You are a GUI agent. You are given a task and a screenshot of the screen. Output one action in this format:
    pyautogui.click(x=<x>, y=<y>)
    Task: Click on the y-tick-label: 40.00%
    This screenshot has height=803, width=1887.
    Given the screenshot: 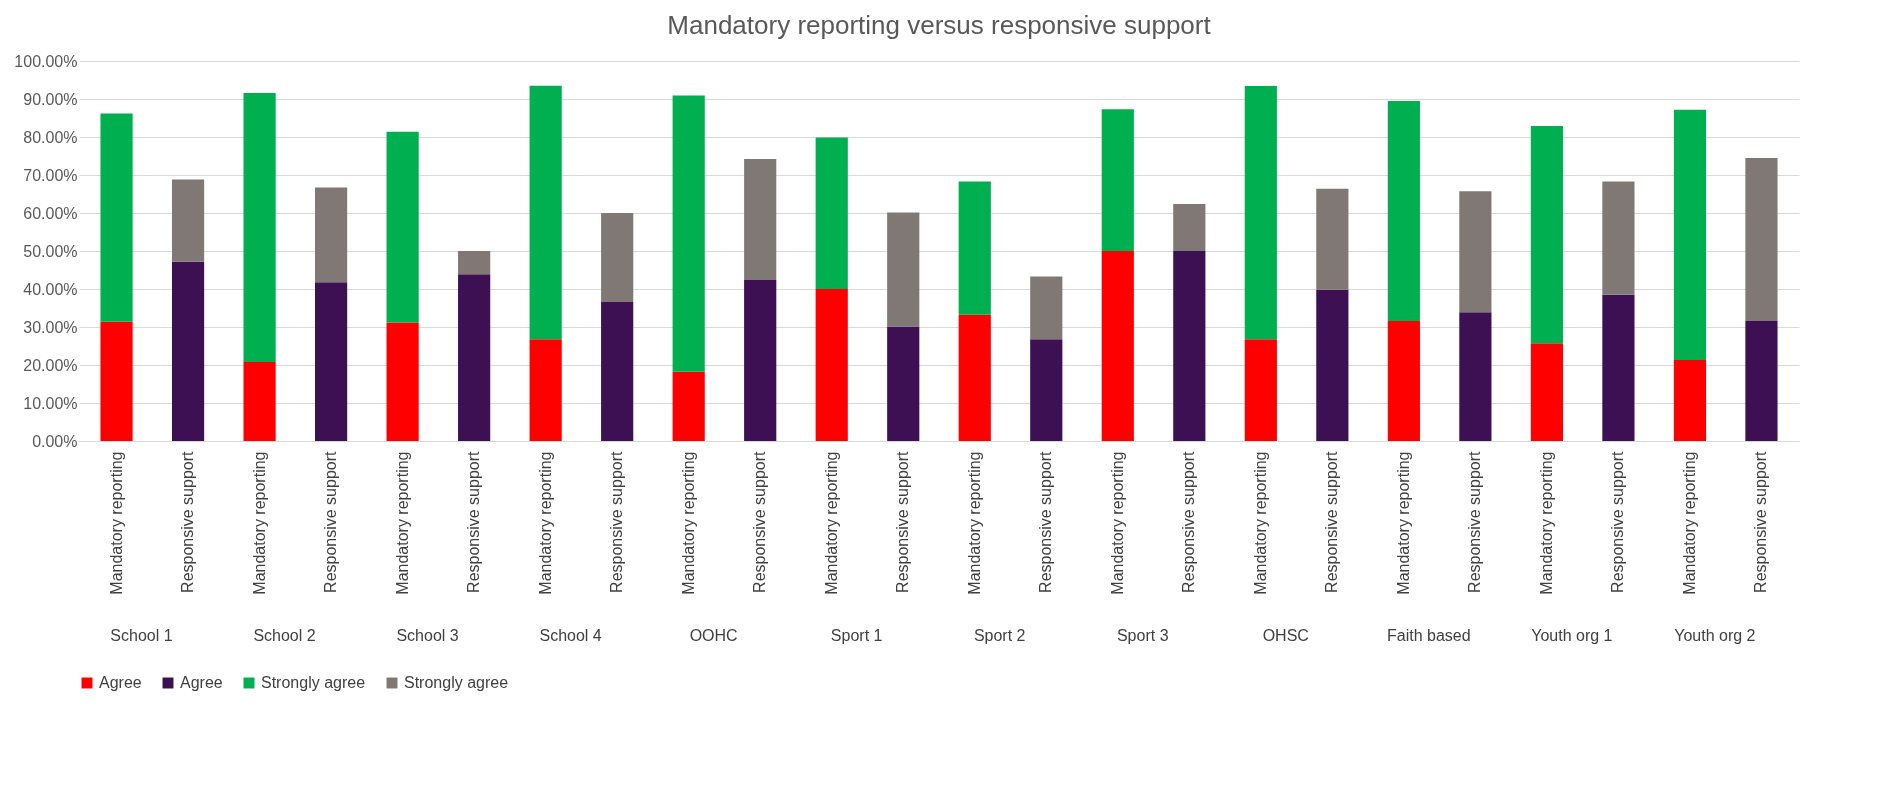 What is the action you would take?
    pyautogui.click(x=50, y=289)
    